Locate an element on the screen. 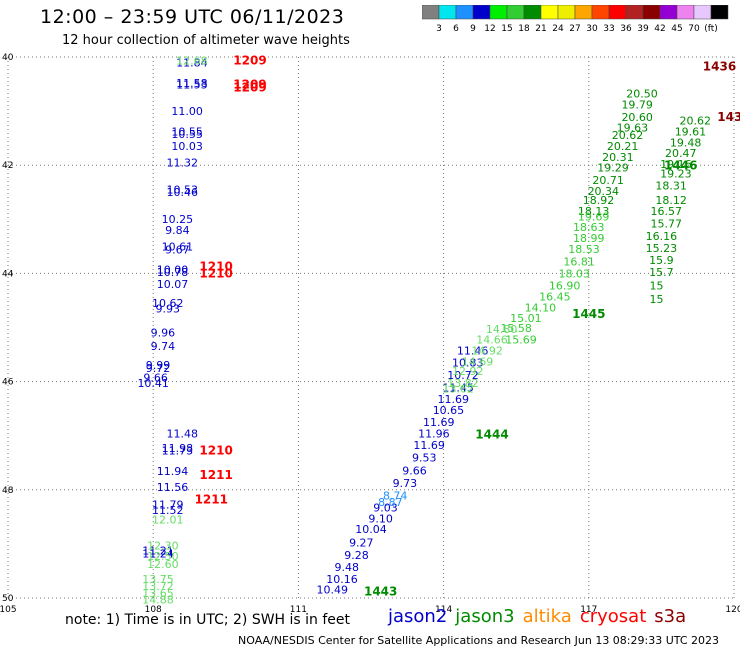 The image size is (740, 650). wave-height-label: 10.72 is located at coordinates (463, 375).